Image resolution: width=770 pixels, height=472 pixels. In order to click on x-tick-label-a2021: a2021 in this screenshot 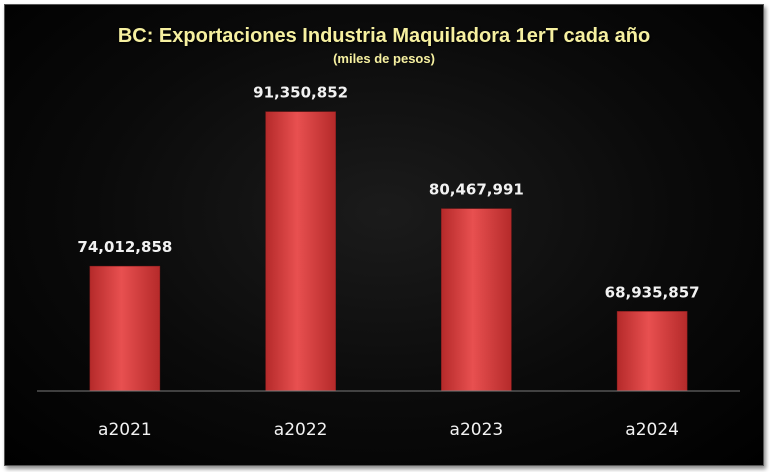, I will do `click(125, 430)`.